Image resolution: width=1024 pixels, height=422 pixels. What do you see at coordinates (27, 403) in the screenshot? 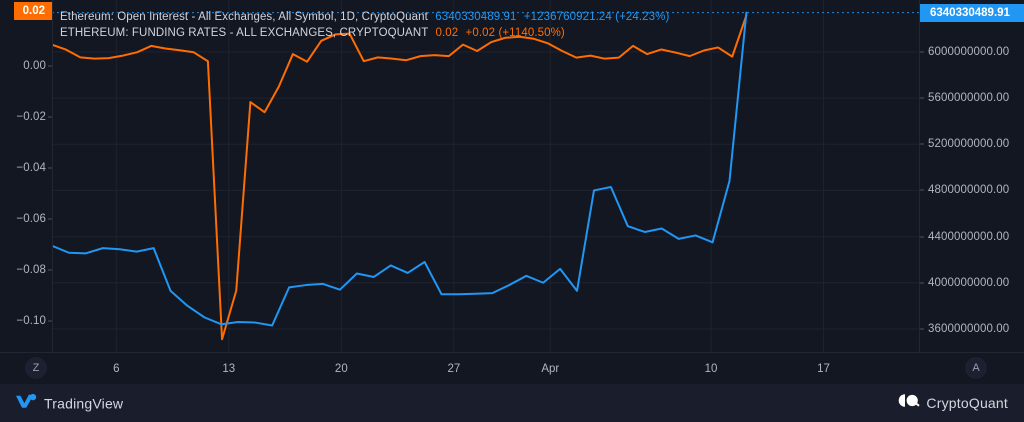
I see `tradingview-logo-icon` at bounding box center [27, 403].